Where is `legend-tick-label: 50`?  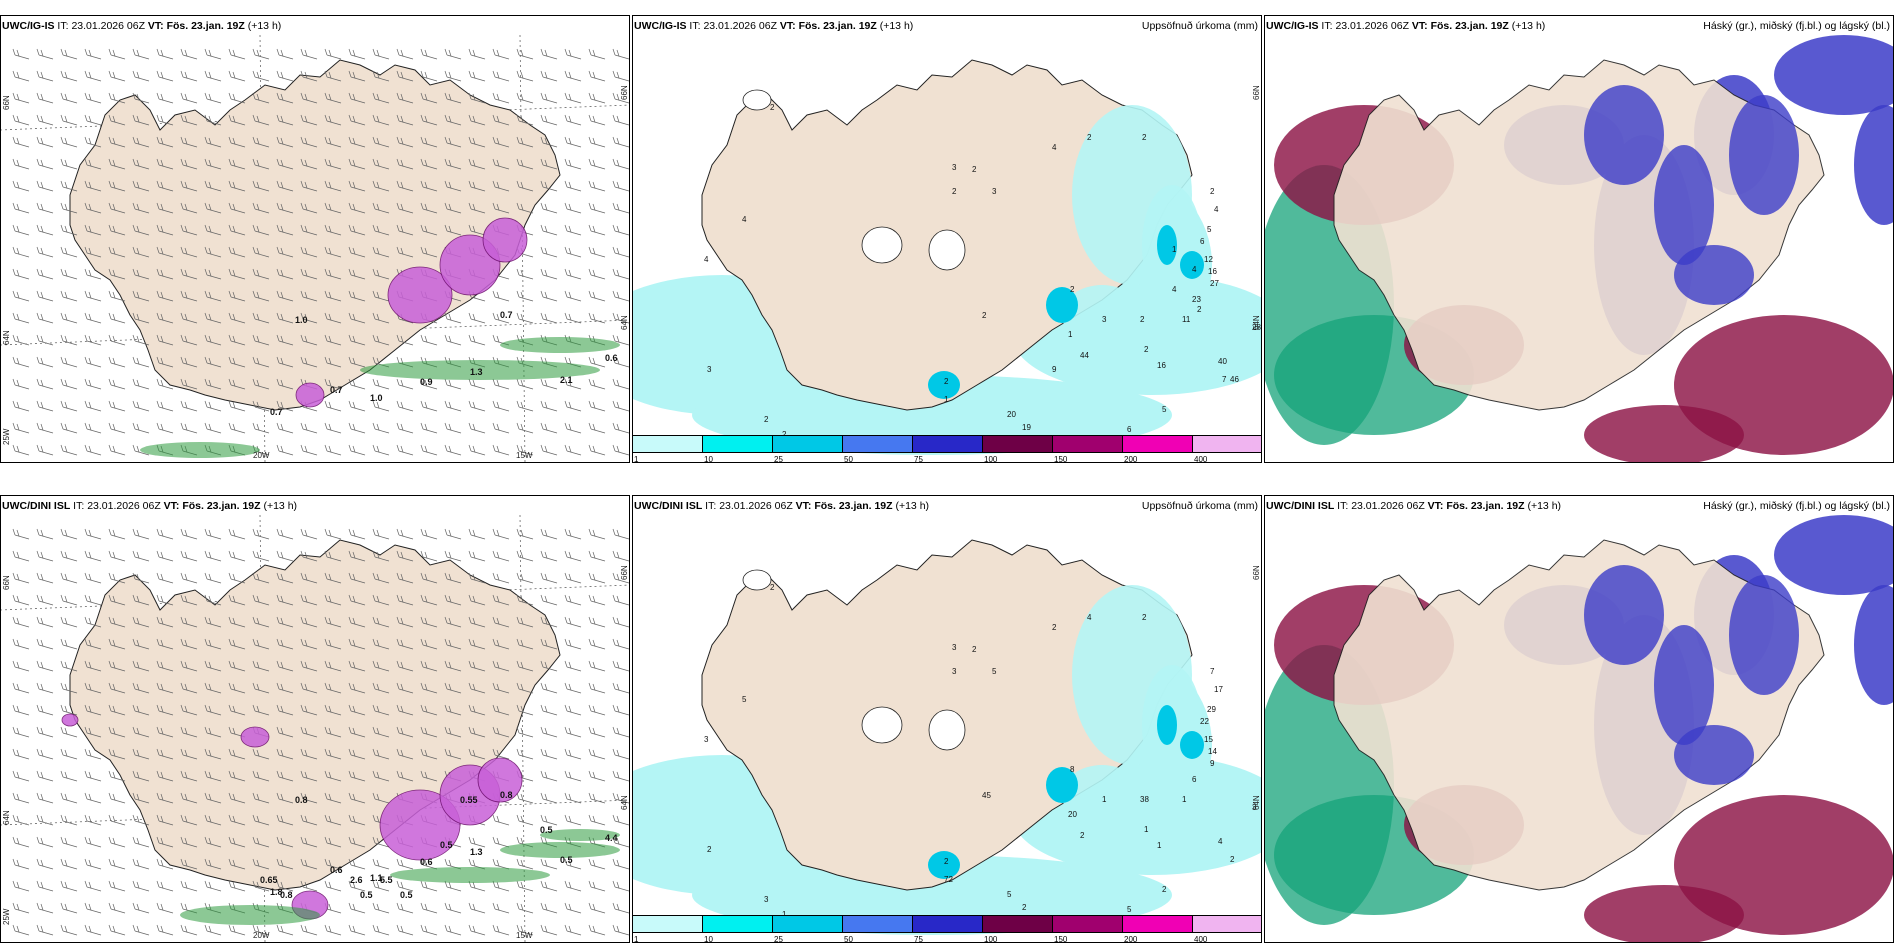
legend-tick-label: 50 is located at coordinates (848, 459).